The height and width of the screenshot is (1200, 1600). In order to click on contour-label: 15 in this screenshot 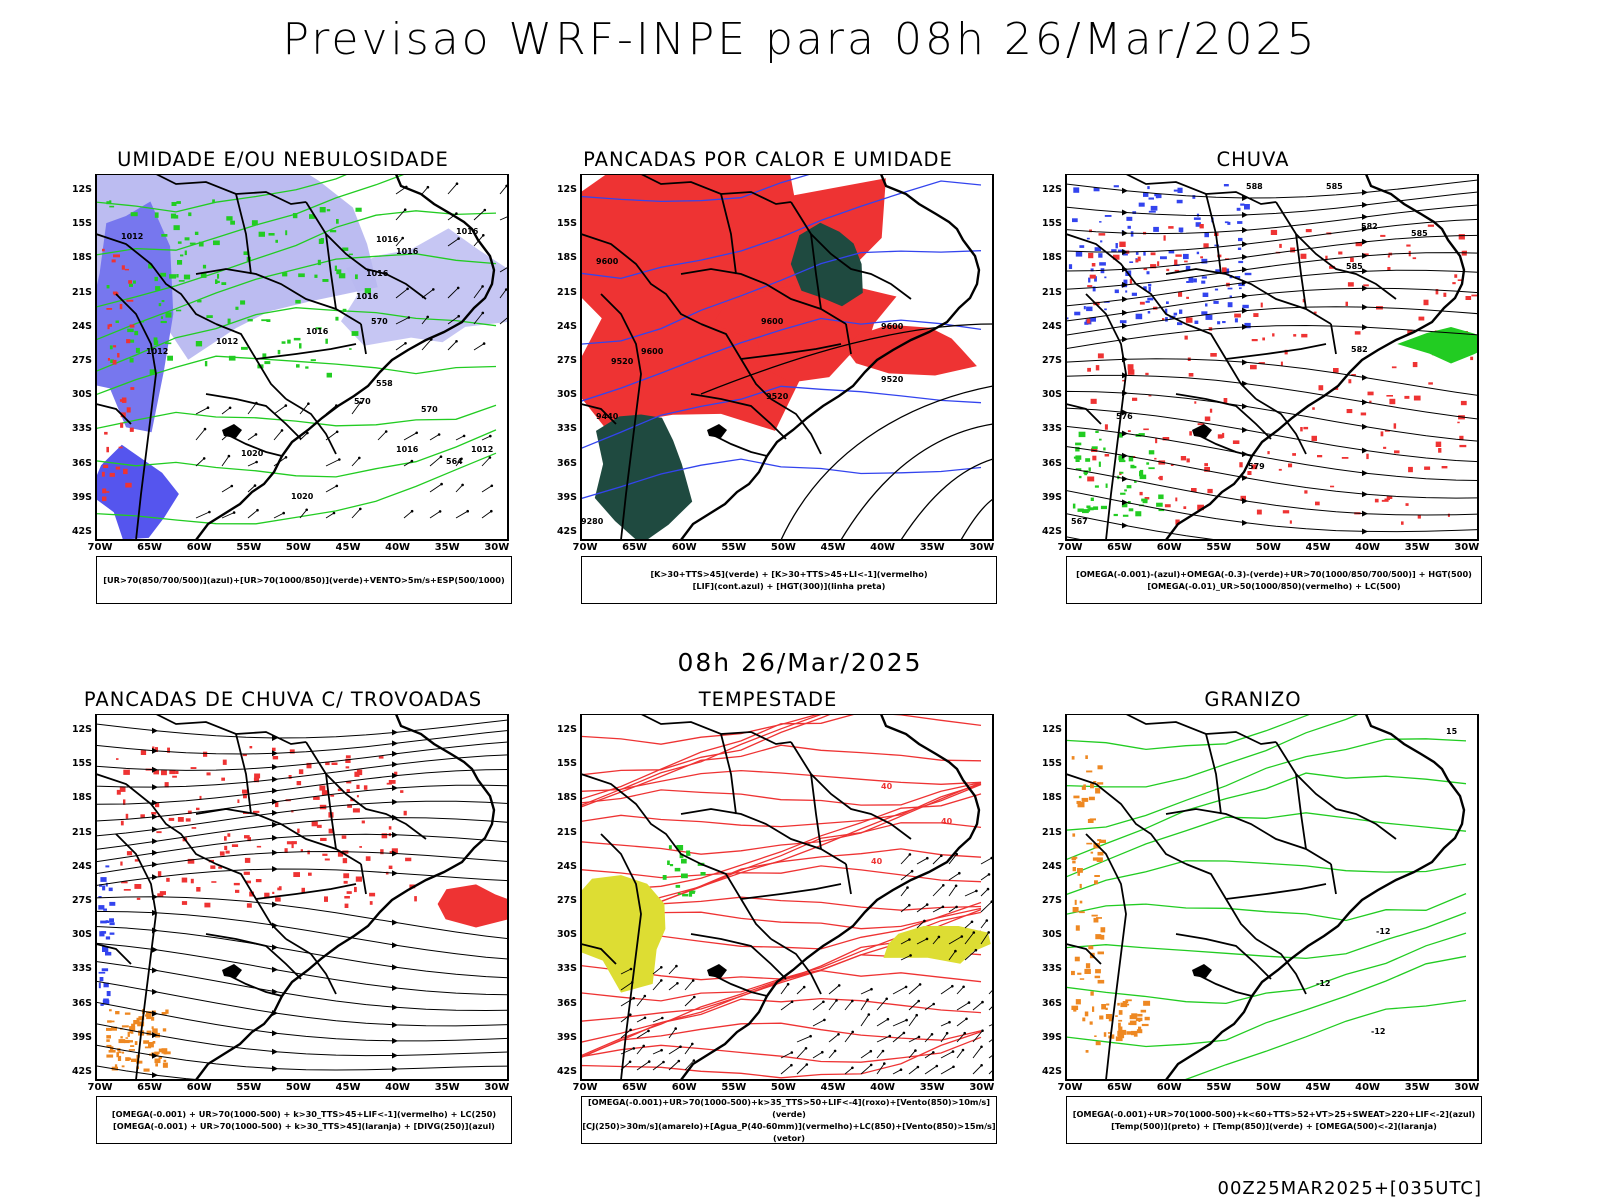, I will do `click(1452, 731)`.